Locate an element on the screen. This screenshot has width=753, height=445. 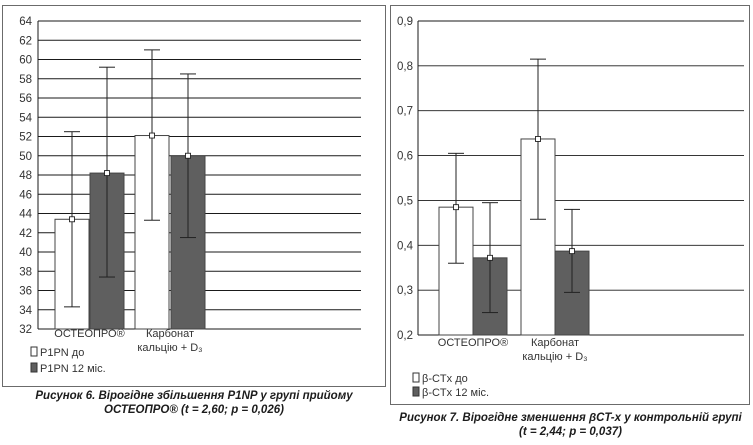
y-tick-label: 0,9 is located at coordinates (405, 22).